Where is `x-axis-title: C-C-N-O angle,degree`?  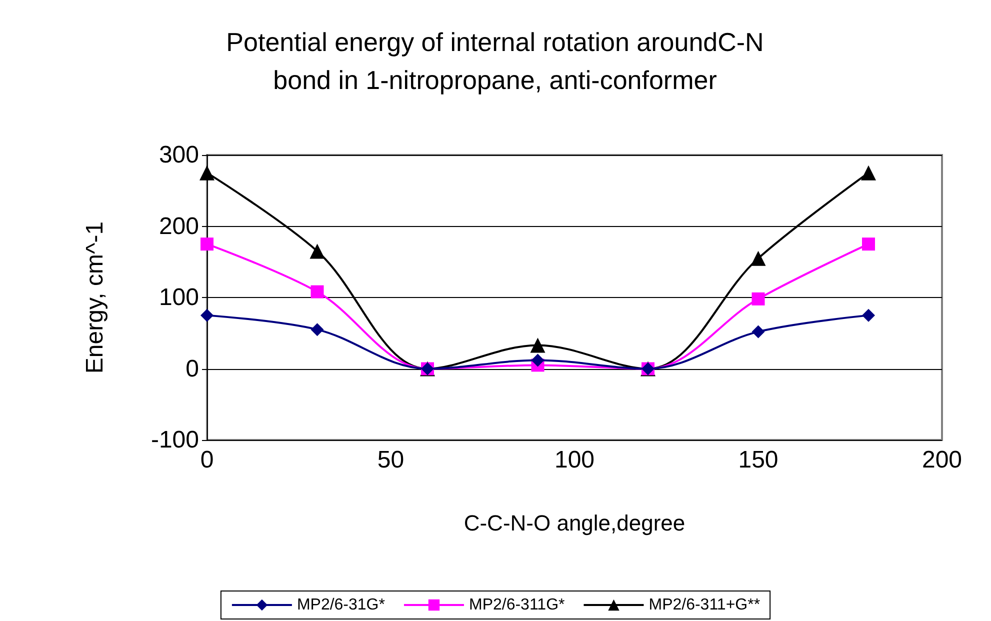
x-axis-title: C-C-N-O angle,degree is located at coordinates (575, 523).